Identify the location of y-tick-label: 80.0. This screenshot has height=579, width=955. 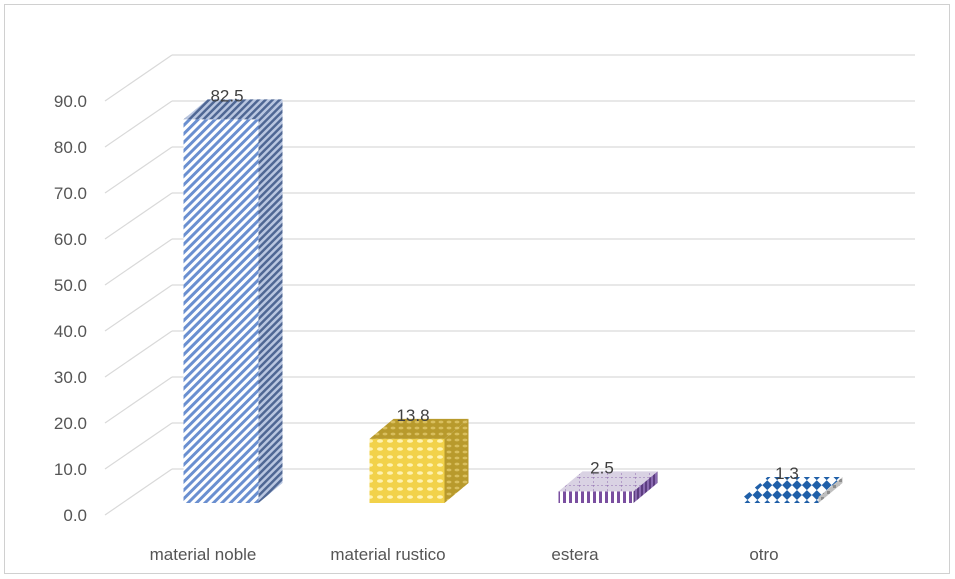
(70, 147).